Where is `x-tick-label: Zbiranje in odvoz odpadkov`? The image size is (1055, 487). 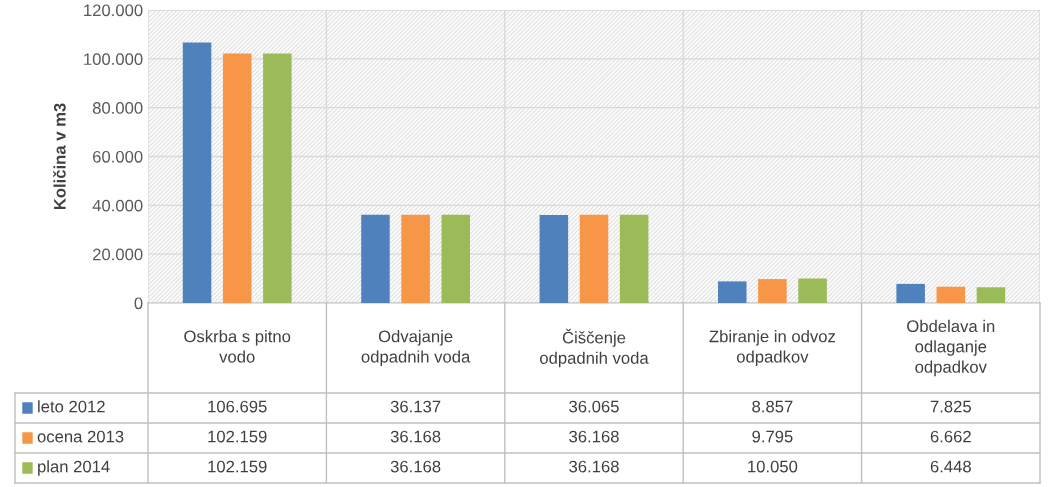
x-tick-label: Zbiranje in odvoz odpadkov is located at coordinates (772, 348).